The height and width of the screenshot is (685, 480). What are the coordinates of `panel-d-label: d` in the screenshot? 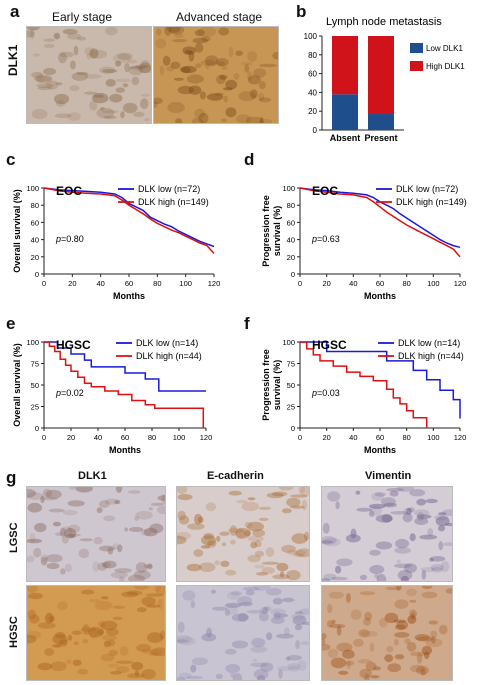 It's located at (249, 159).